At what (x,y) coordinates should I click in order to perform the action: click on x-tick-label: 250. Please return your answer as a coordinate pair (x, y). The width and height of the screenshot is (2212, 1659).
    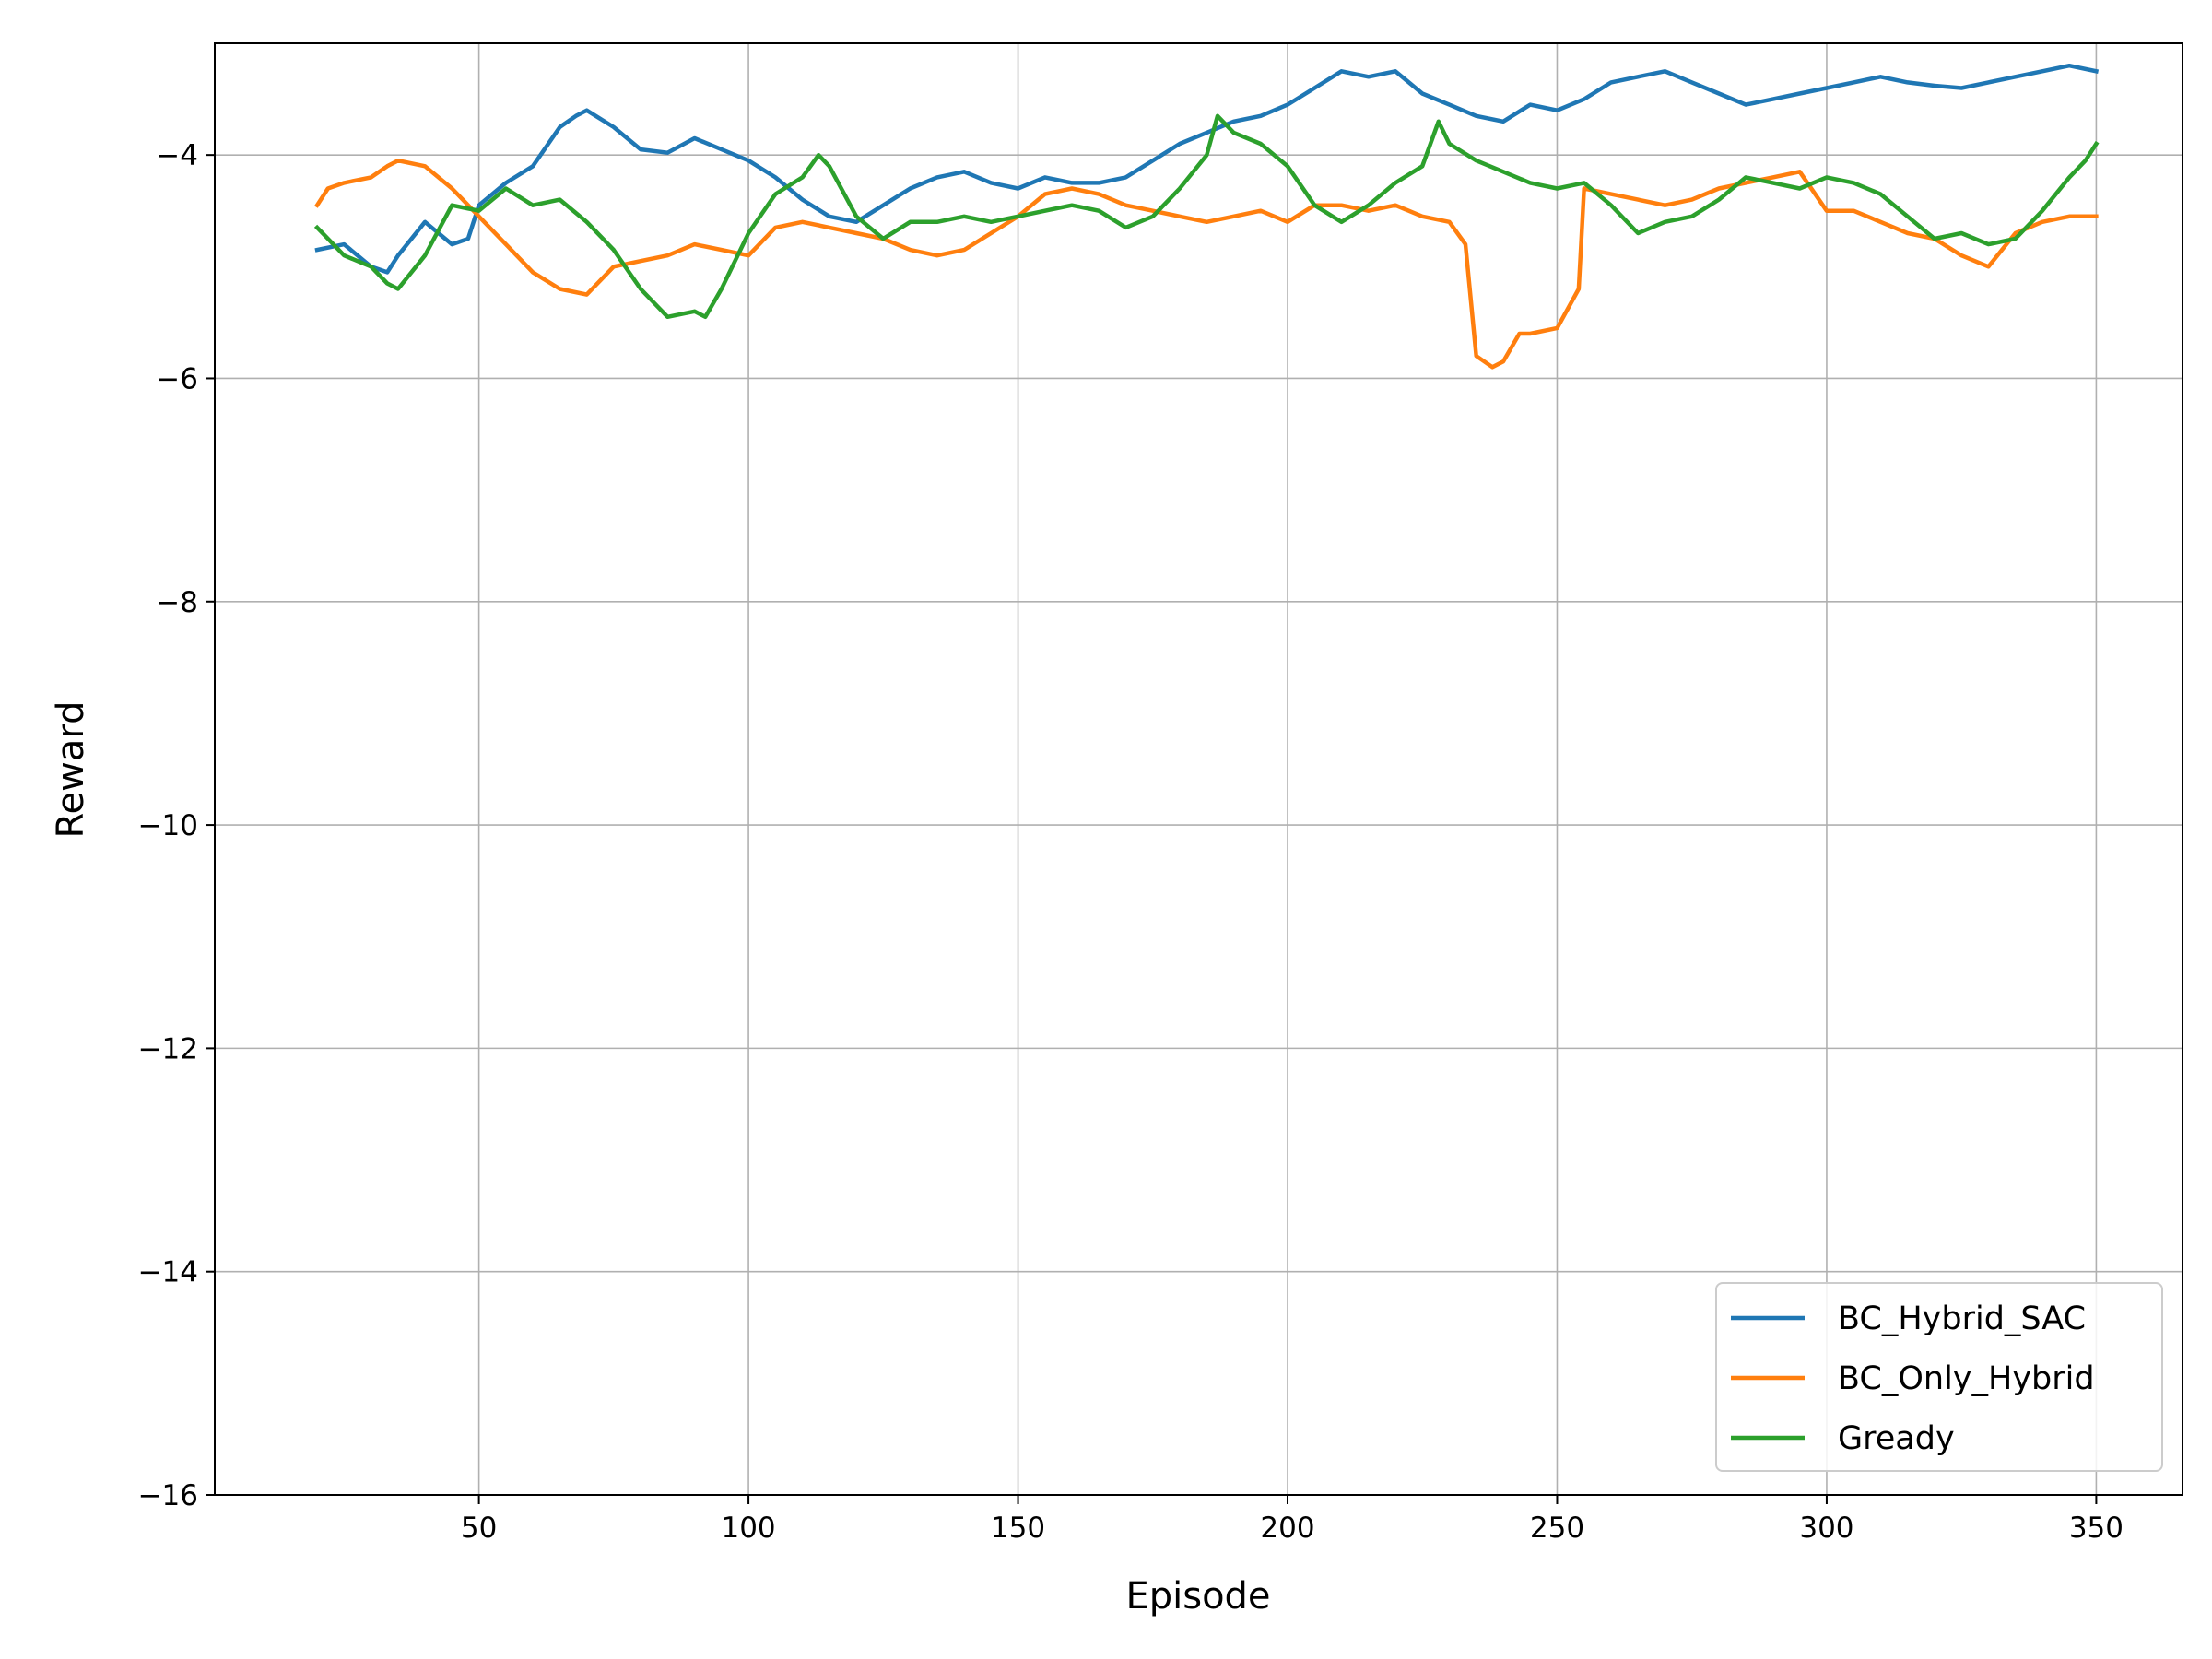
    Looking at the image, I should click on (1557, 1528).